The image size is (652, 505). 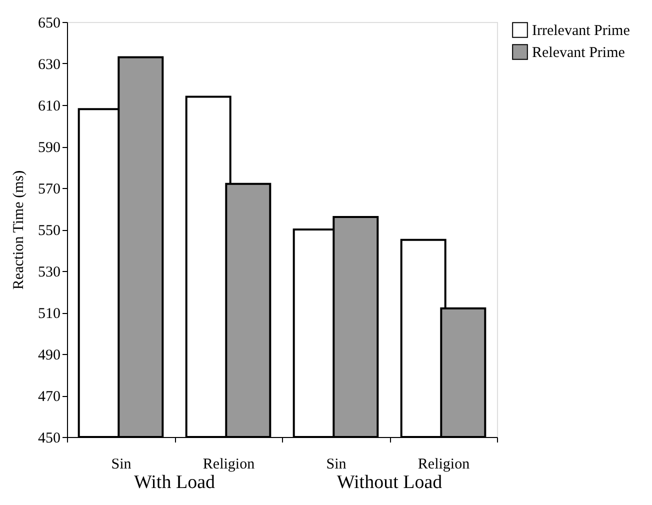 What do you see at coordinates (49, 106) in the screenshot?
I see `y-tick-label: 610` at bounding box center [49, 106].